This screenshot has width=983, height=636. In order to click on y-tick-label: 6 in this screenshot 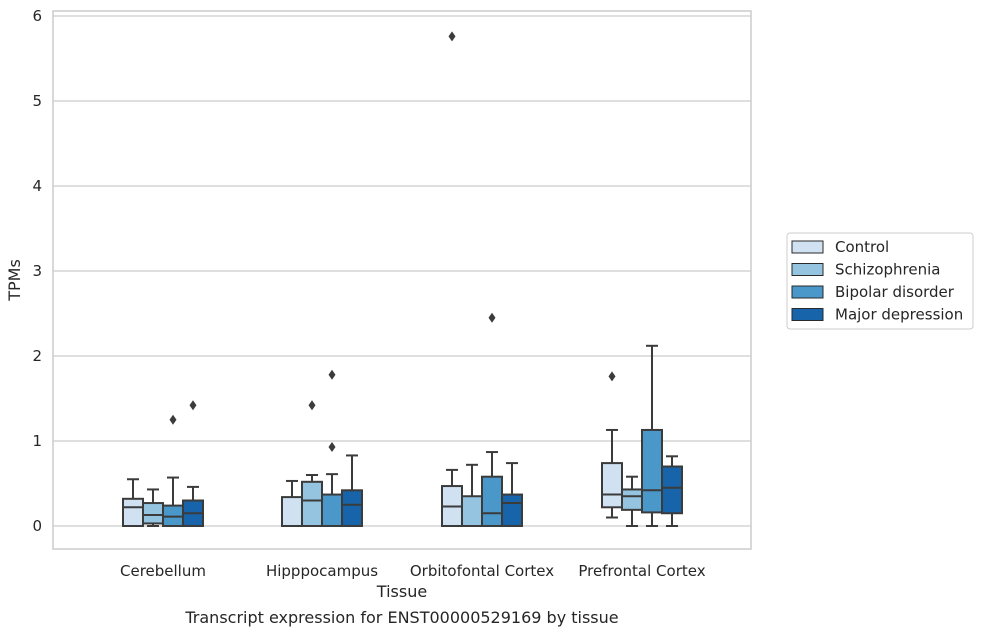, I will do `click(37, 16)`.